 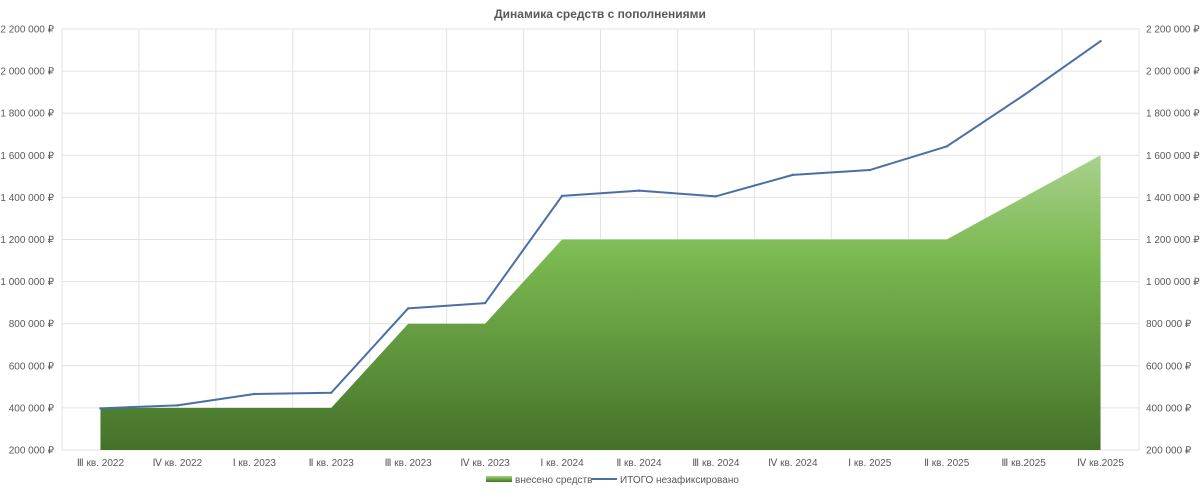 I want to click on x-tick-label: Ⅳ кв. 2023, so click(x=485, y=463).